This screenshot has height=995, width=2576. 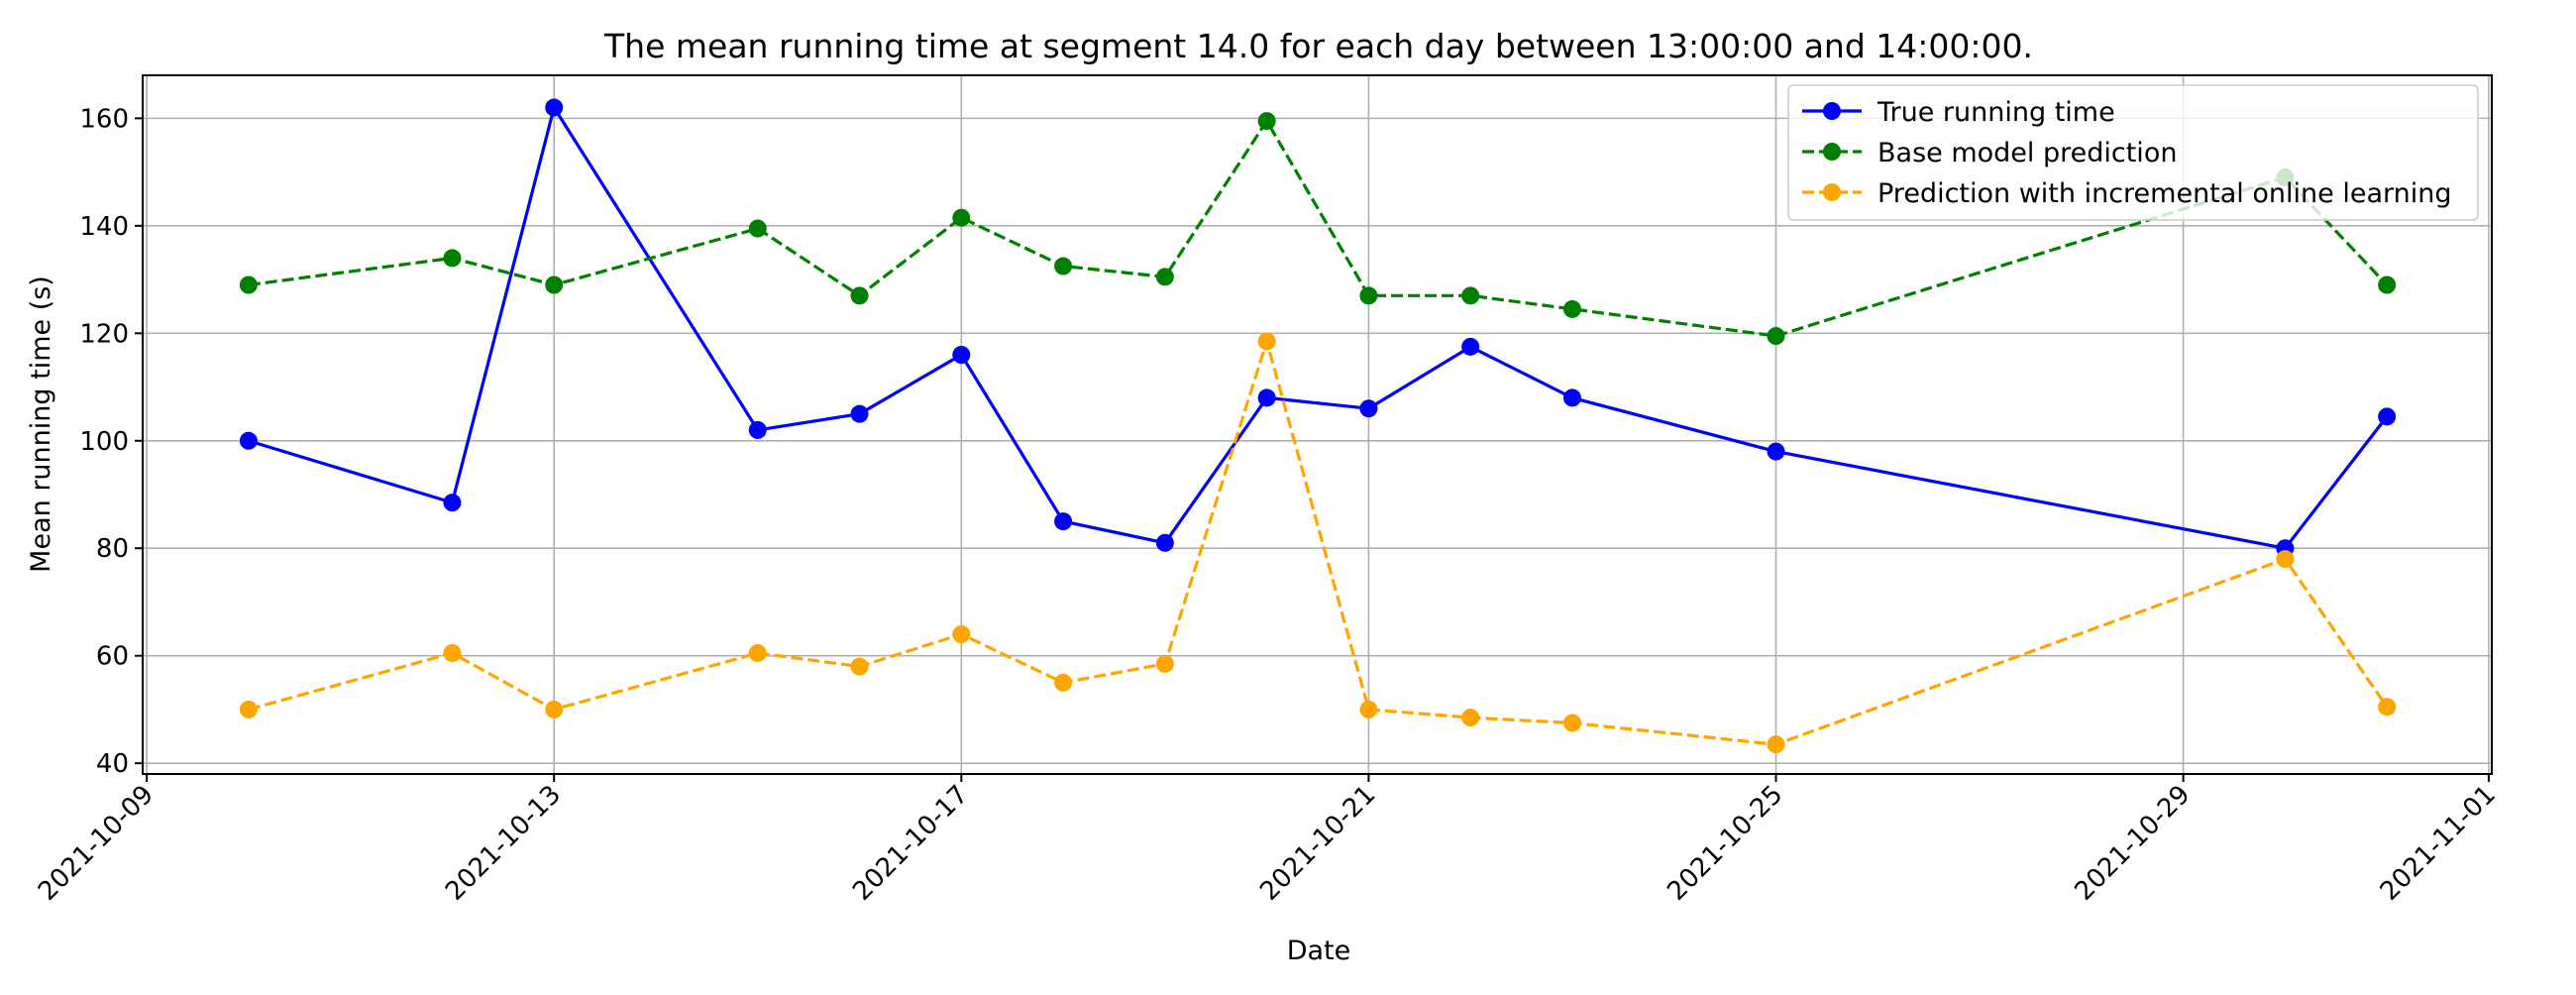 I want to click on x-tick-label: 2021-10-13, so click(x=504, y=843).